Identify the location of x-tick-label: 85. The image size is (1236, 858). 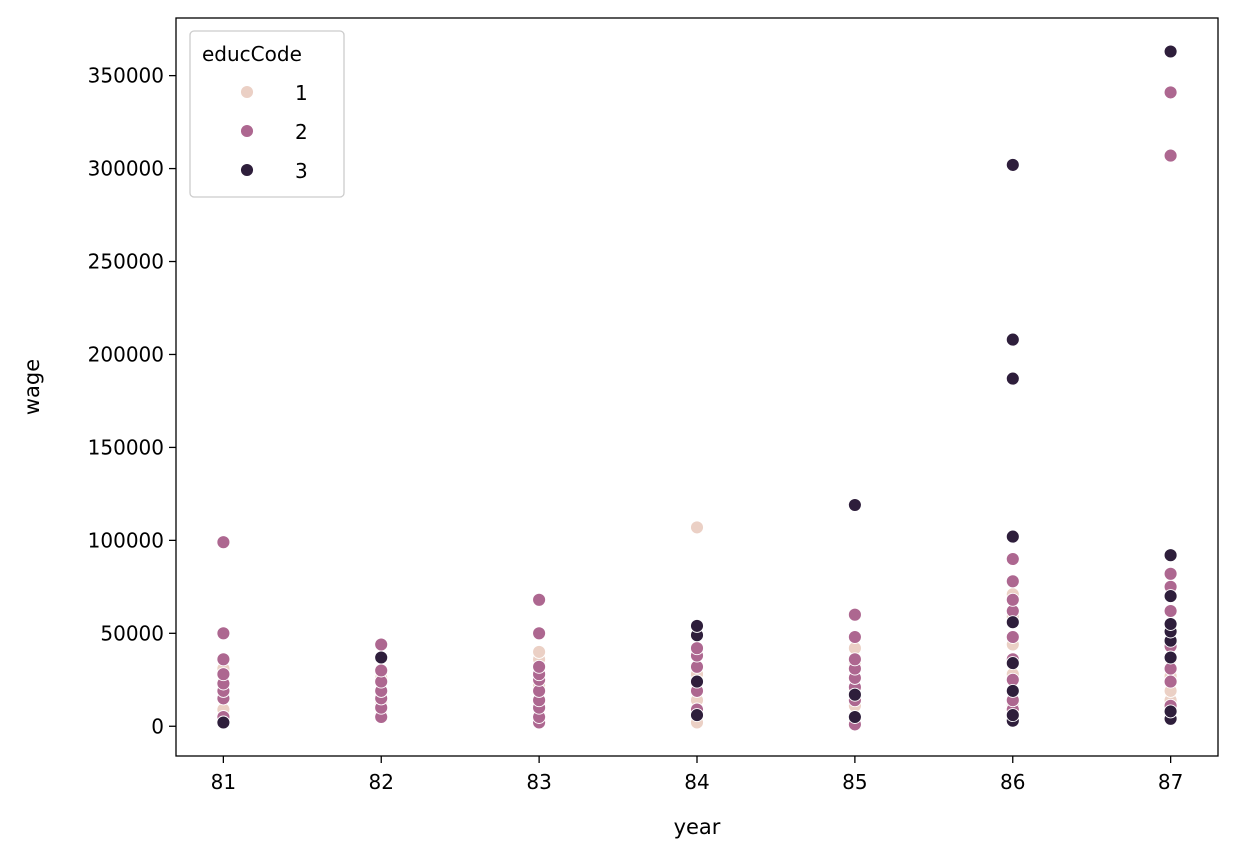
(854, 782).